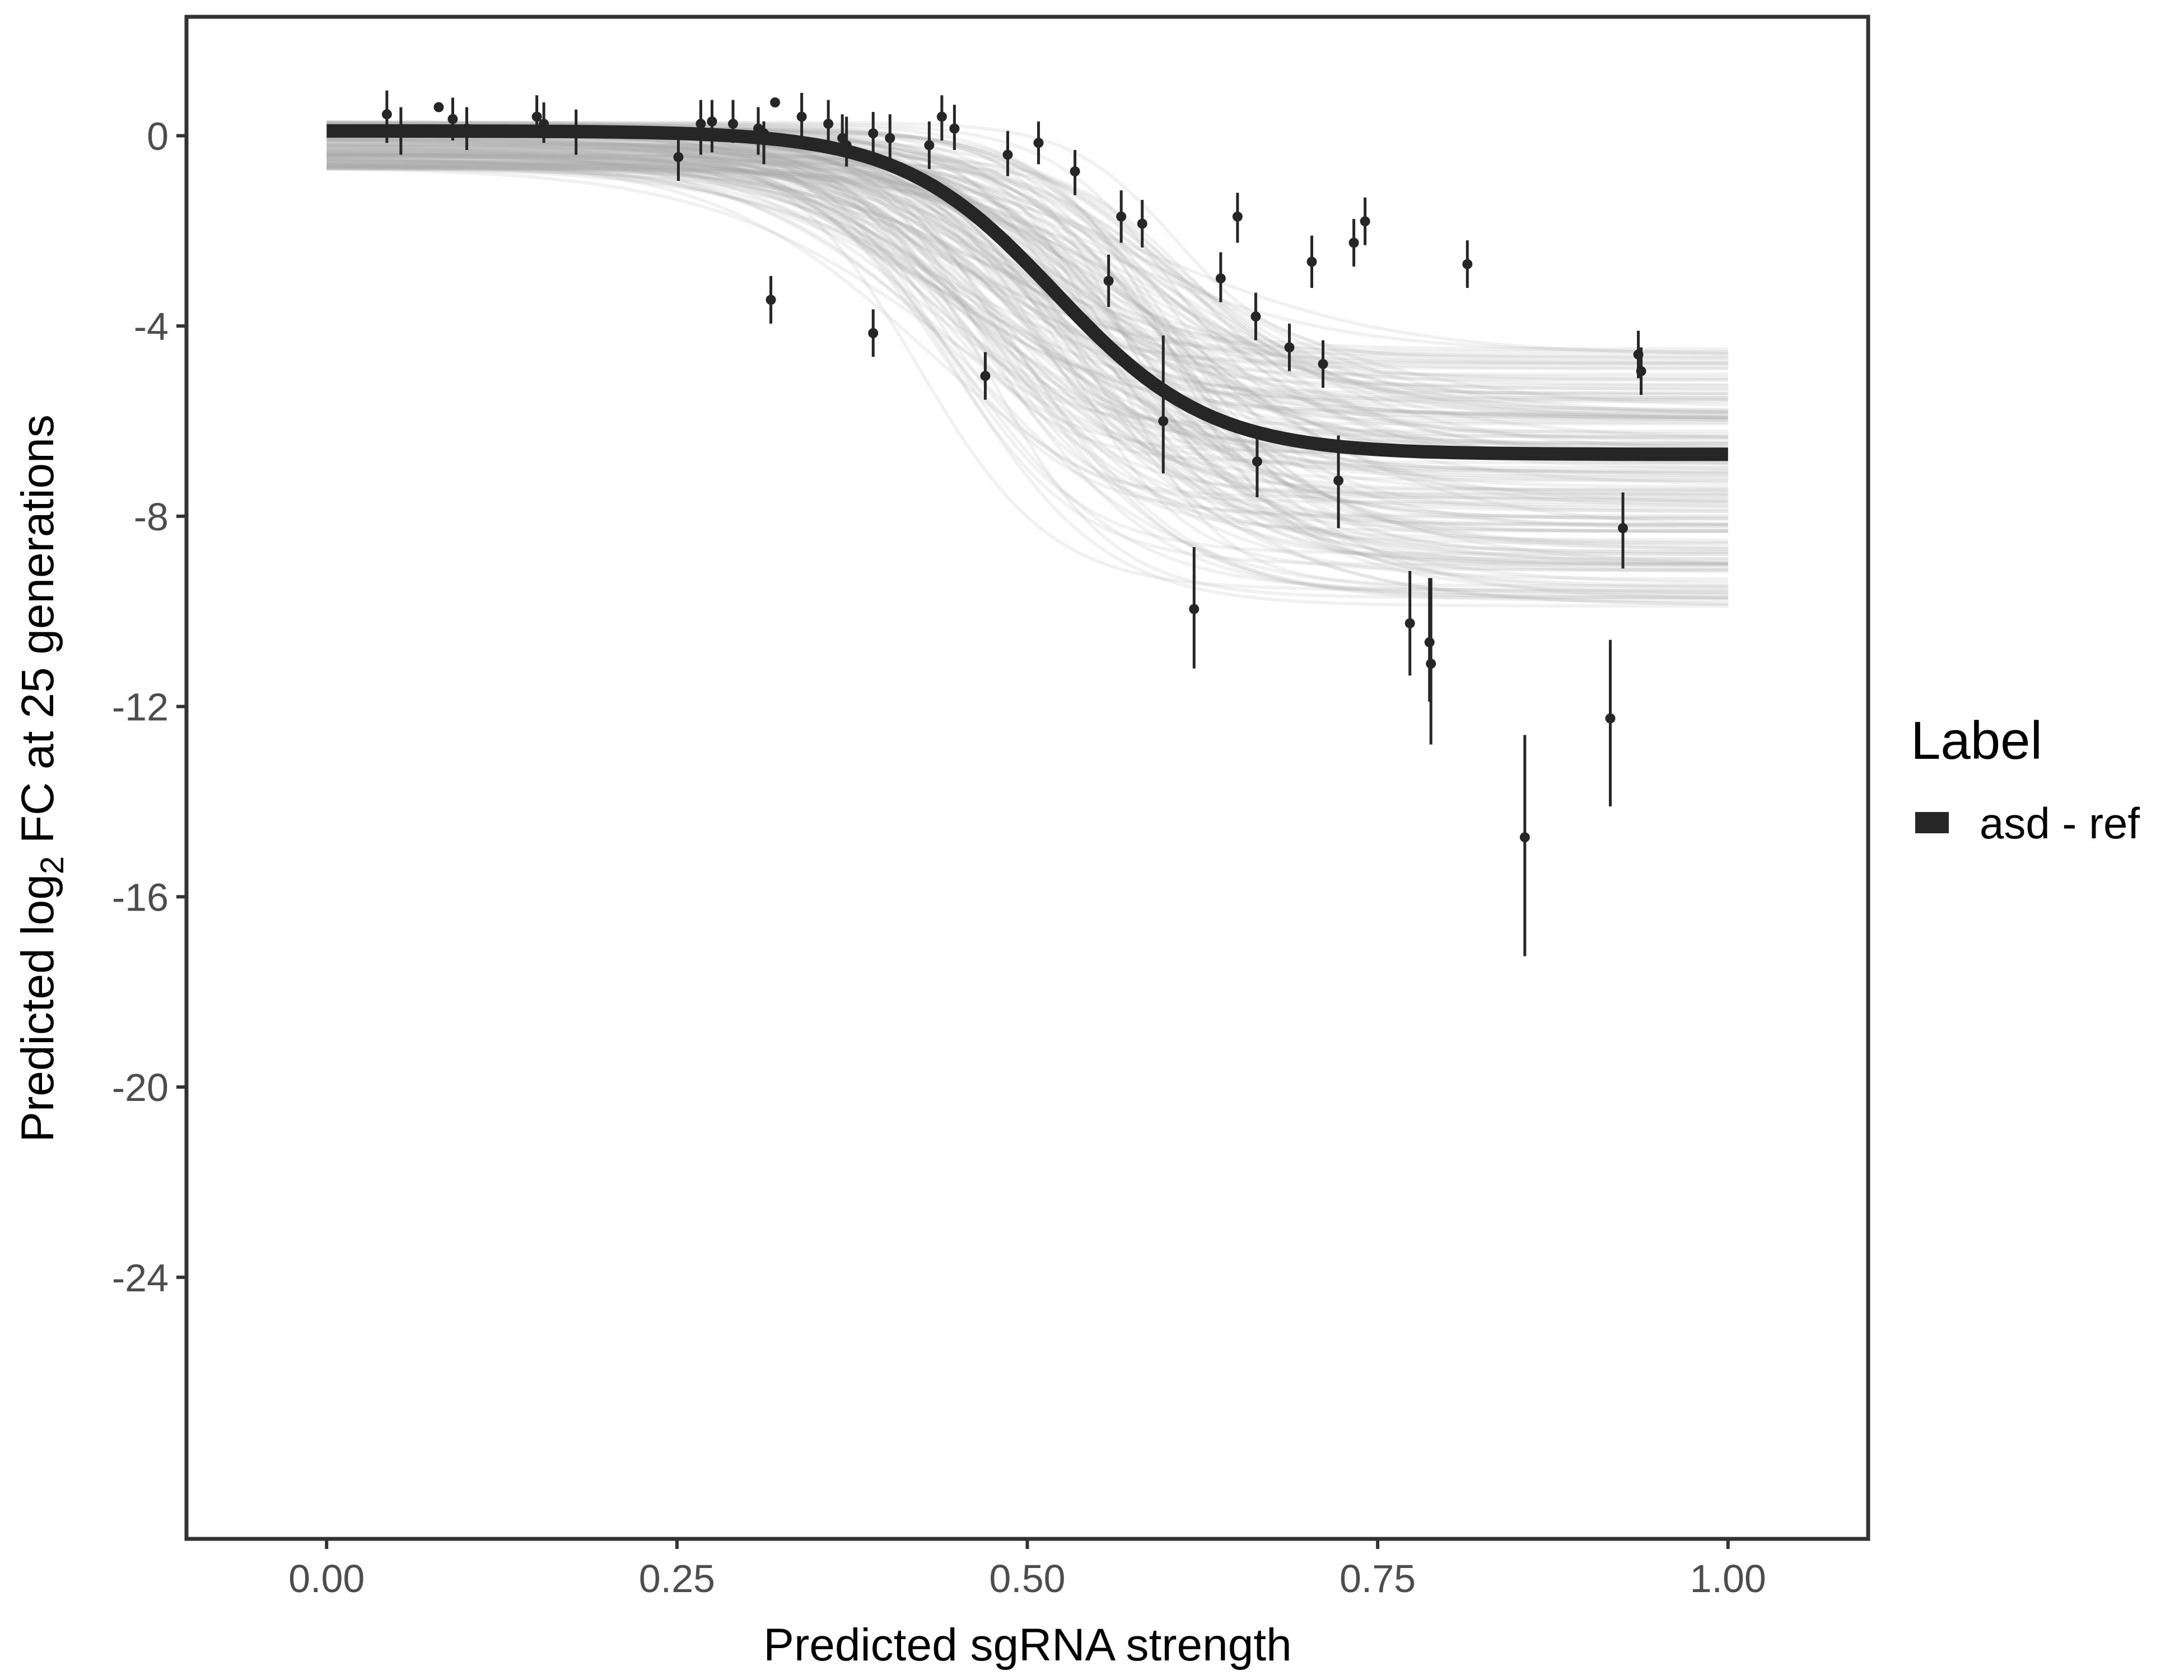 The height and width of the screenshot is (1680, 2184). What do you see at coordinates (141, 1088) in the screenshot?
I see `y-tick-label: -20` at bounding box center [141, 1088].